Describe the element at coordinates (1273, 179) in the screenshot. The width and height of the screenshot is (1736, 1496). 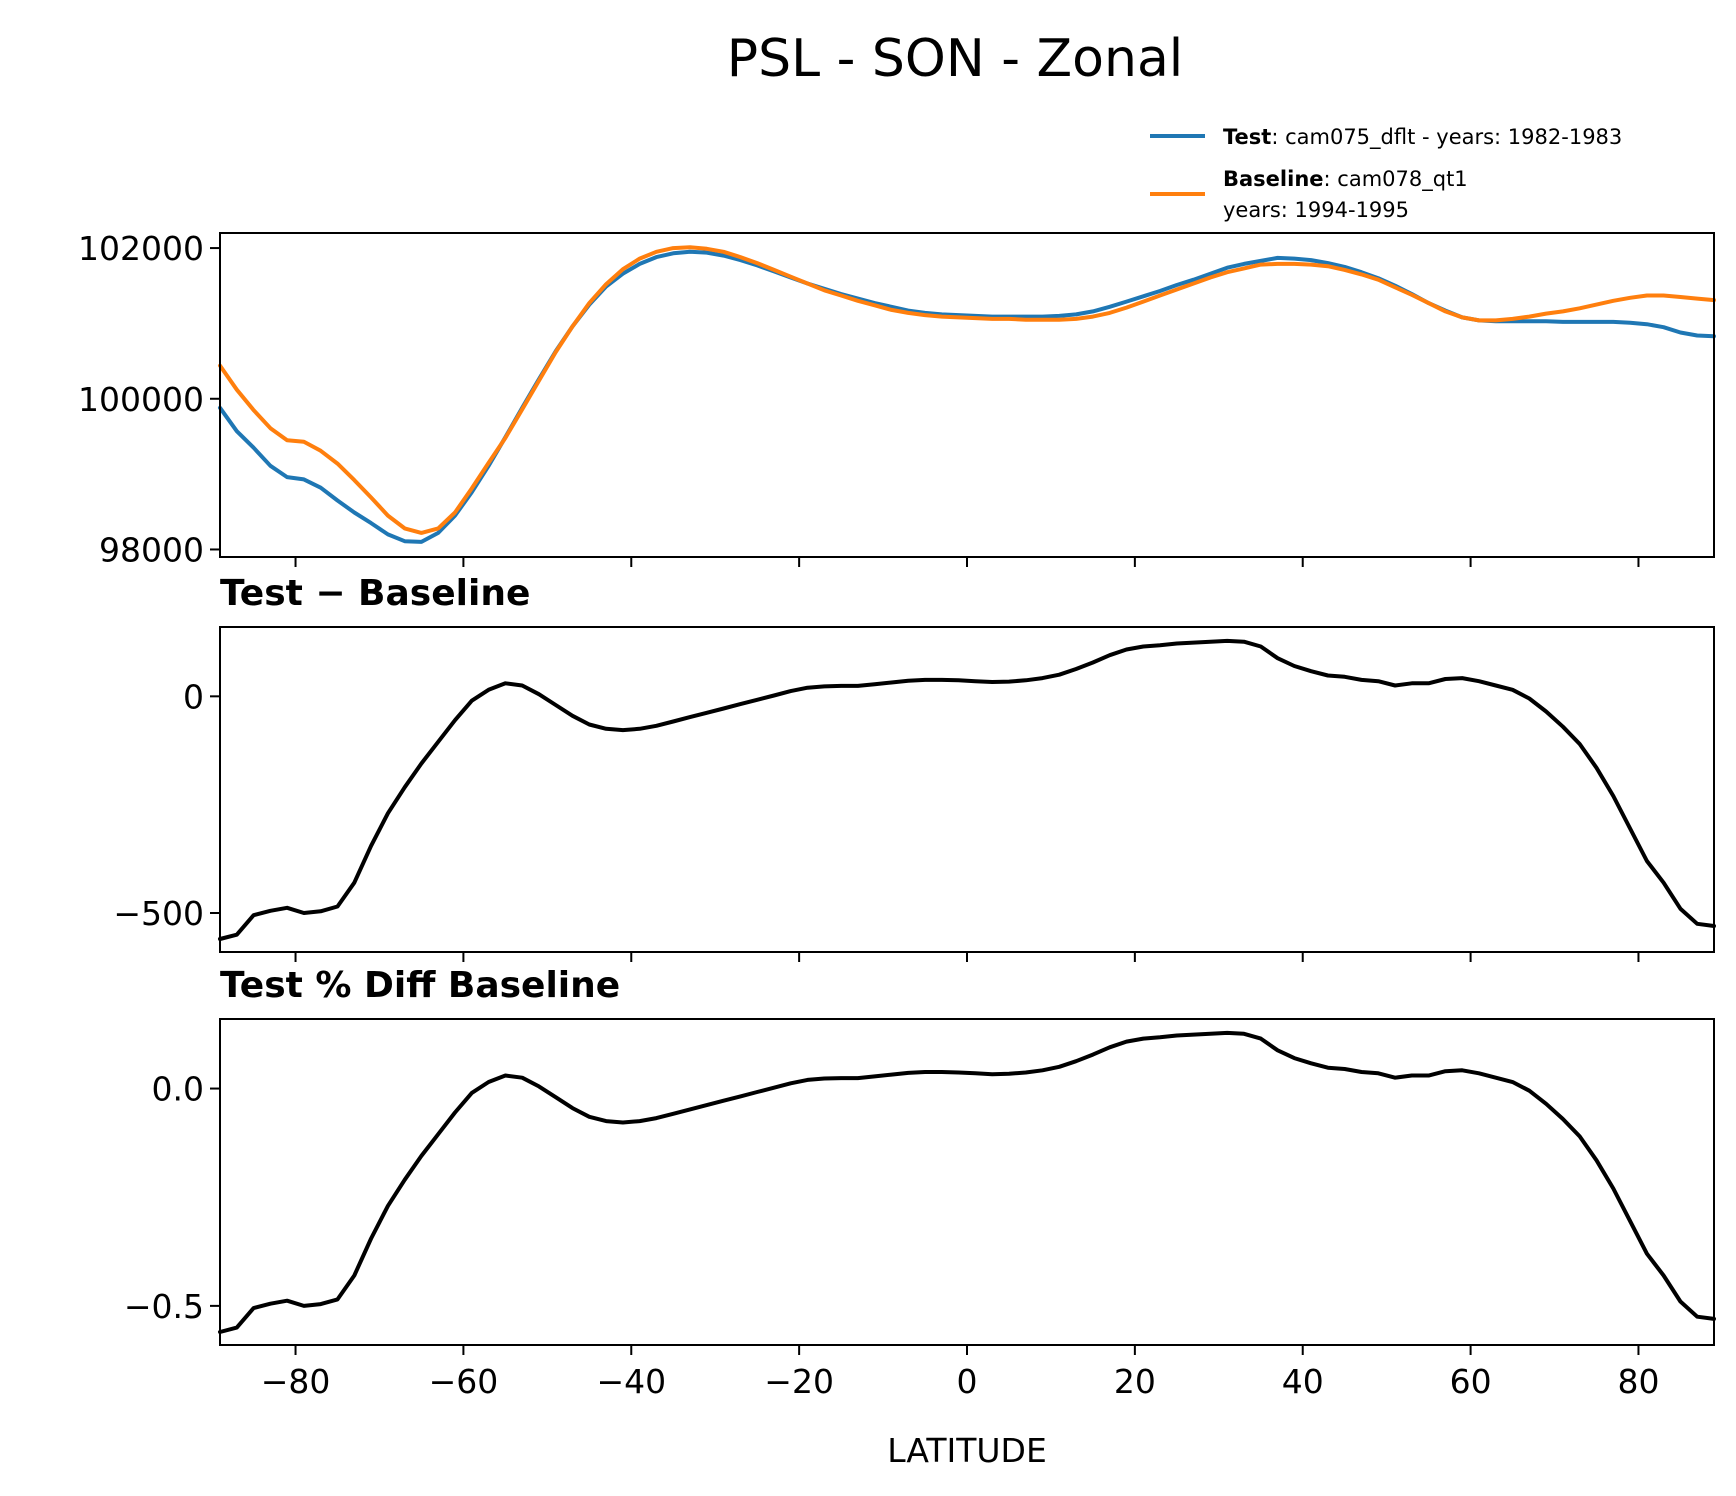
I see `legend-baseline-name: Baseline` at that location.